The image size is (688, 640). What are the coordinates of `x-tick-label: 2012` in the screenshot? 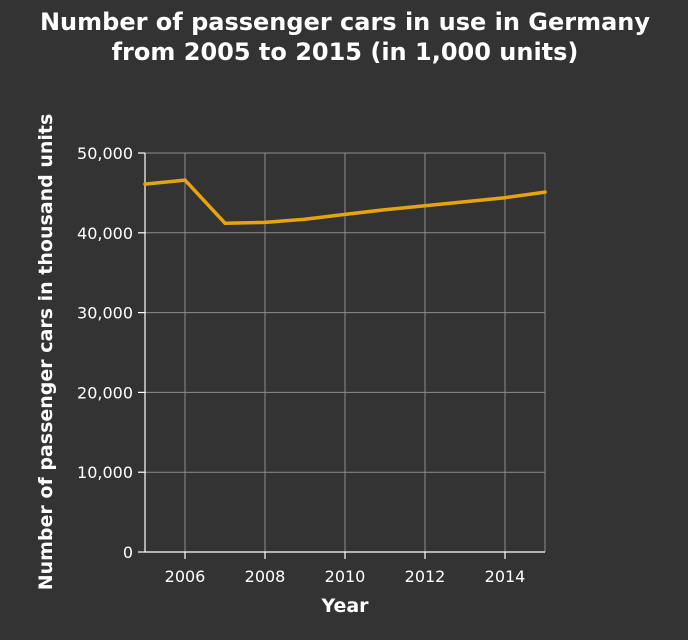 It's located at (425, 576).